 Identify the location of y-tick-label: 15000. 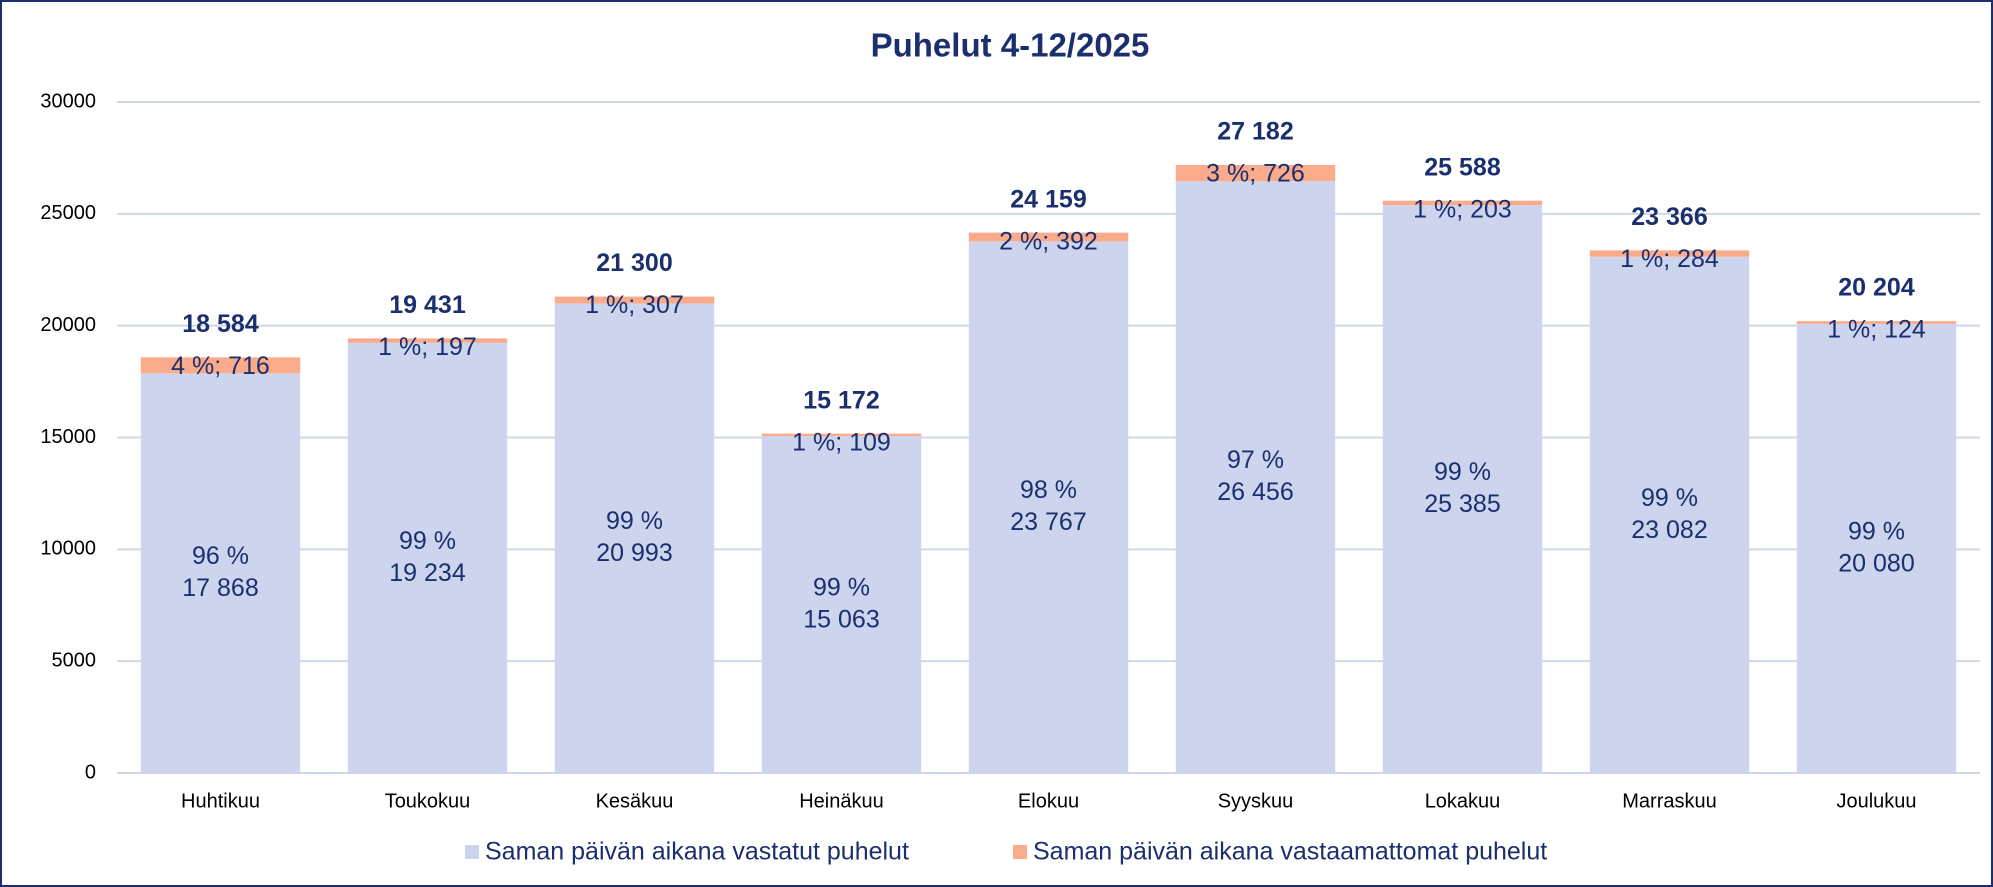
(68, 437).